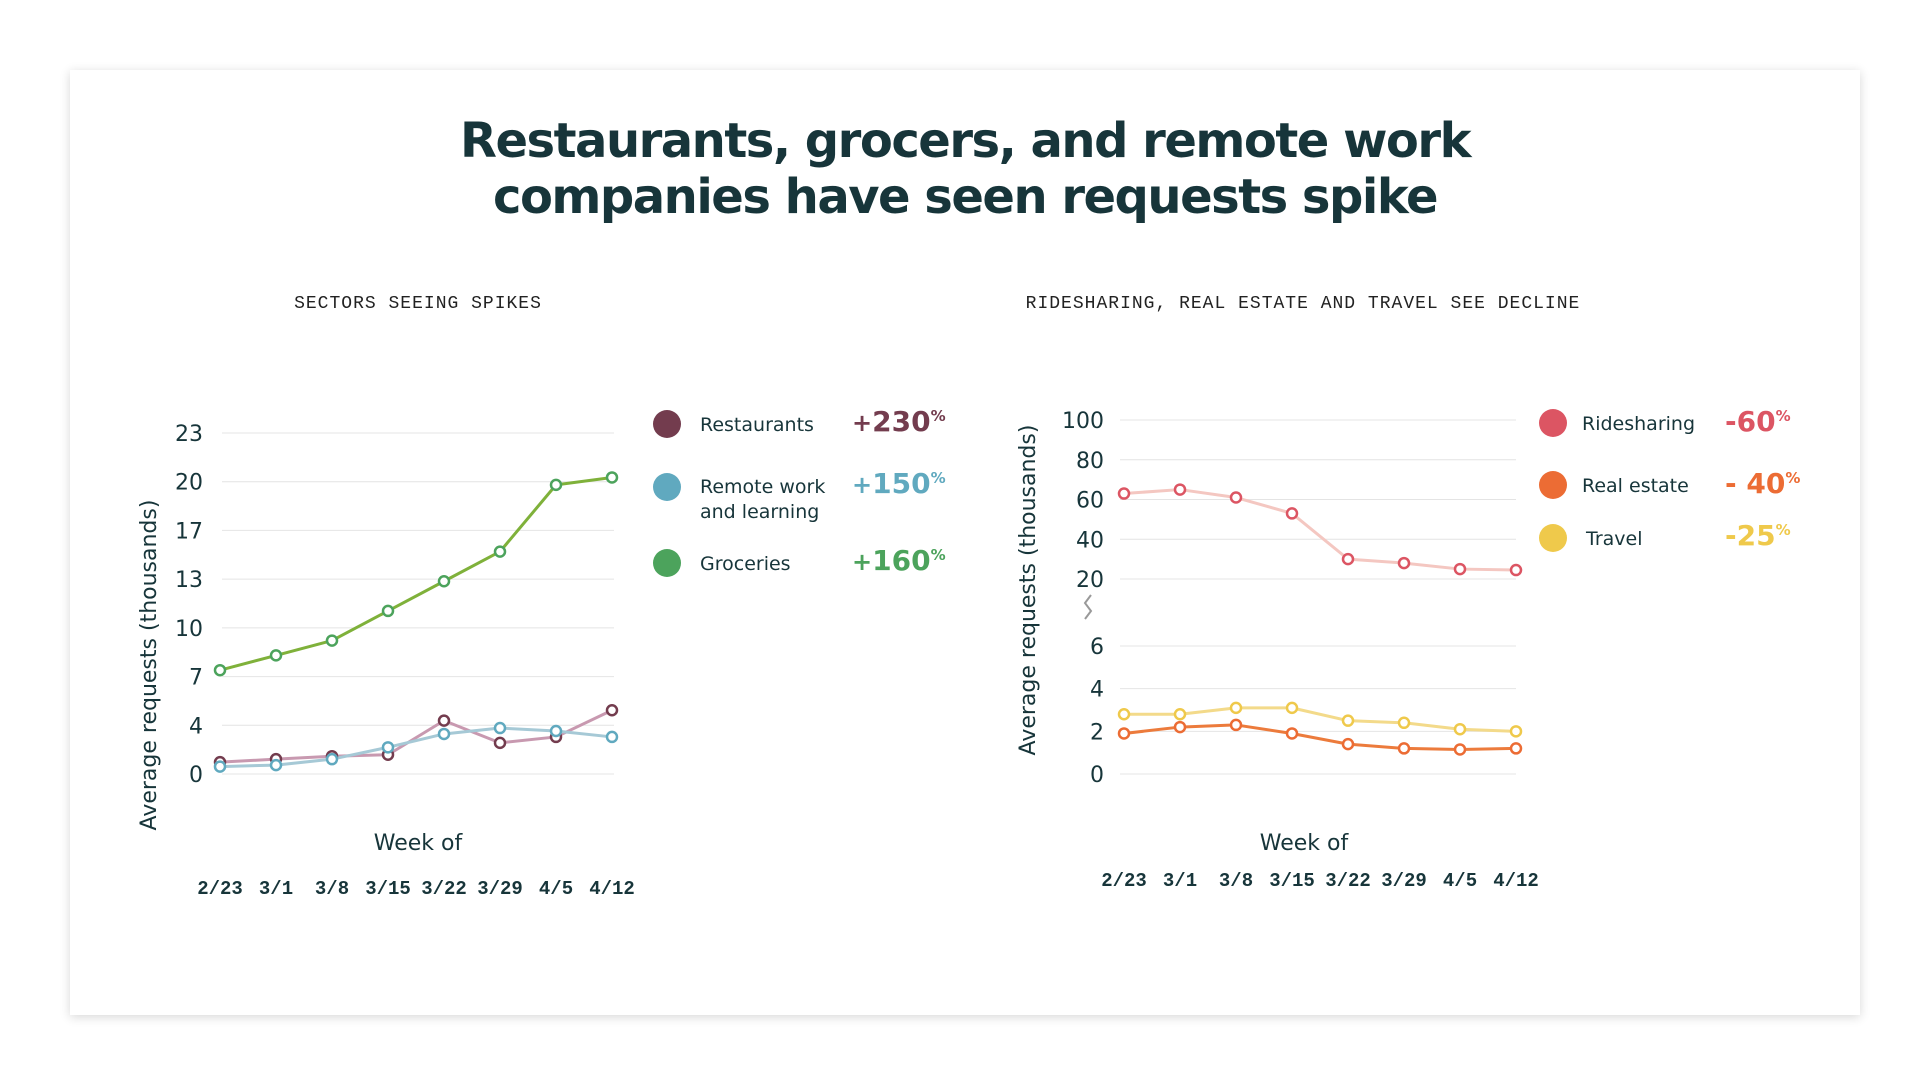 The width and height of the screenshot is (1920, 1080). What do you see at coordinates (189, 580) in the screenshot?
I see `left-y-tick-label: 13` at bounding box center [189, 580].